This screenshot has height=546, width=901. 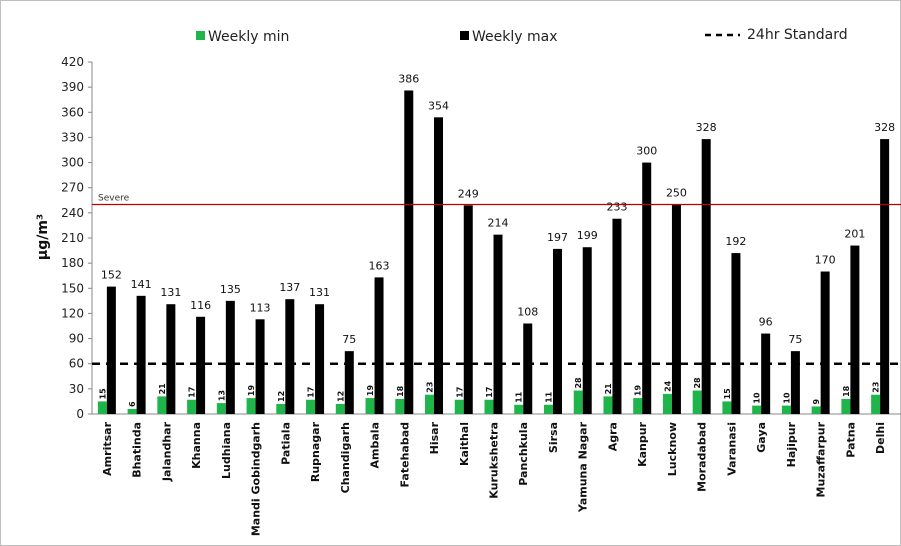 I want to click on y-tick-label: 360, so click(x=72, y=112).